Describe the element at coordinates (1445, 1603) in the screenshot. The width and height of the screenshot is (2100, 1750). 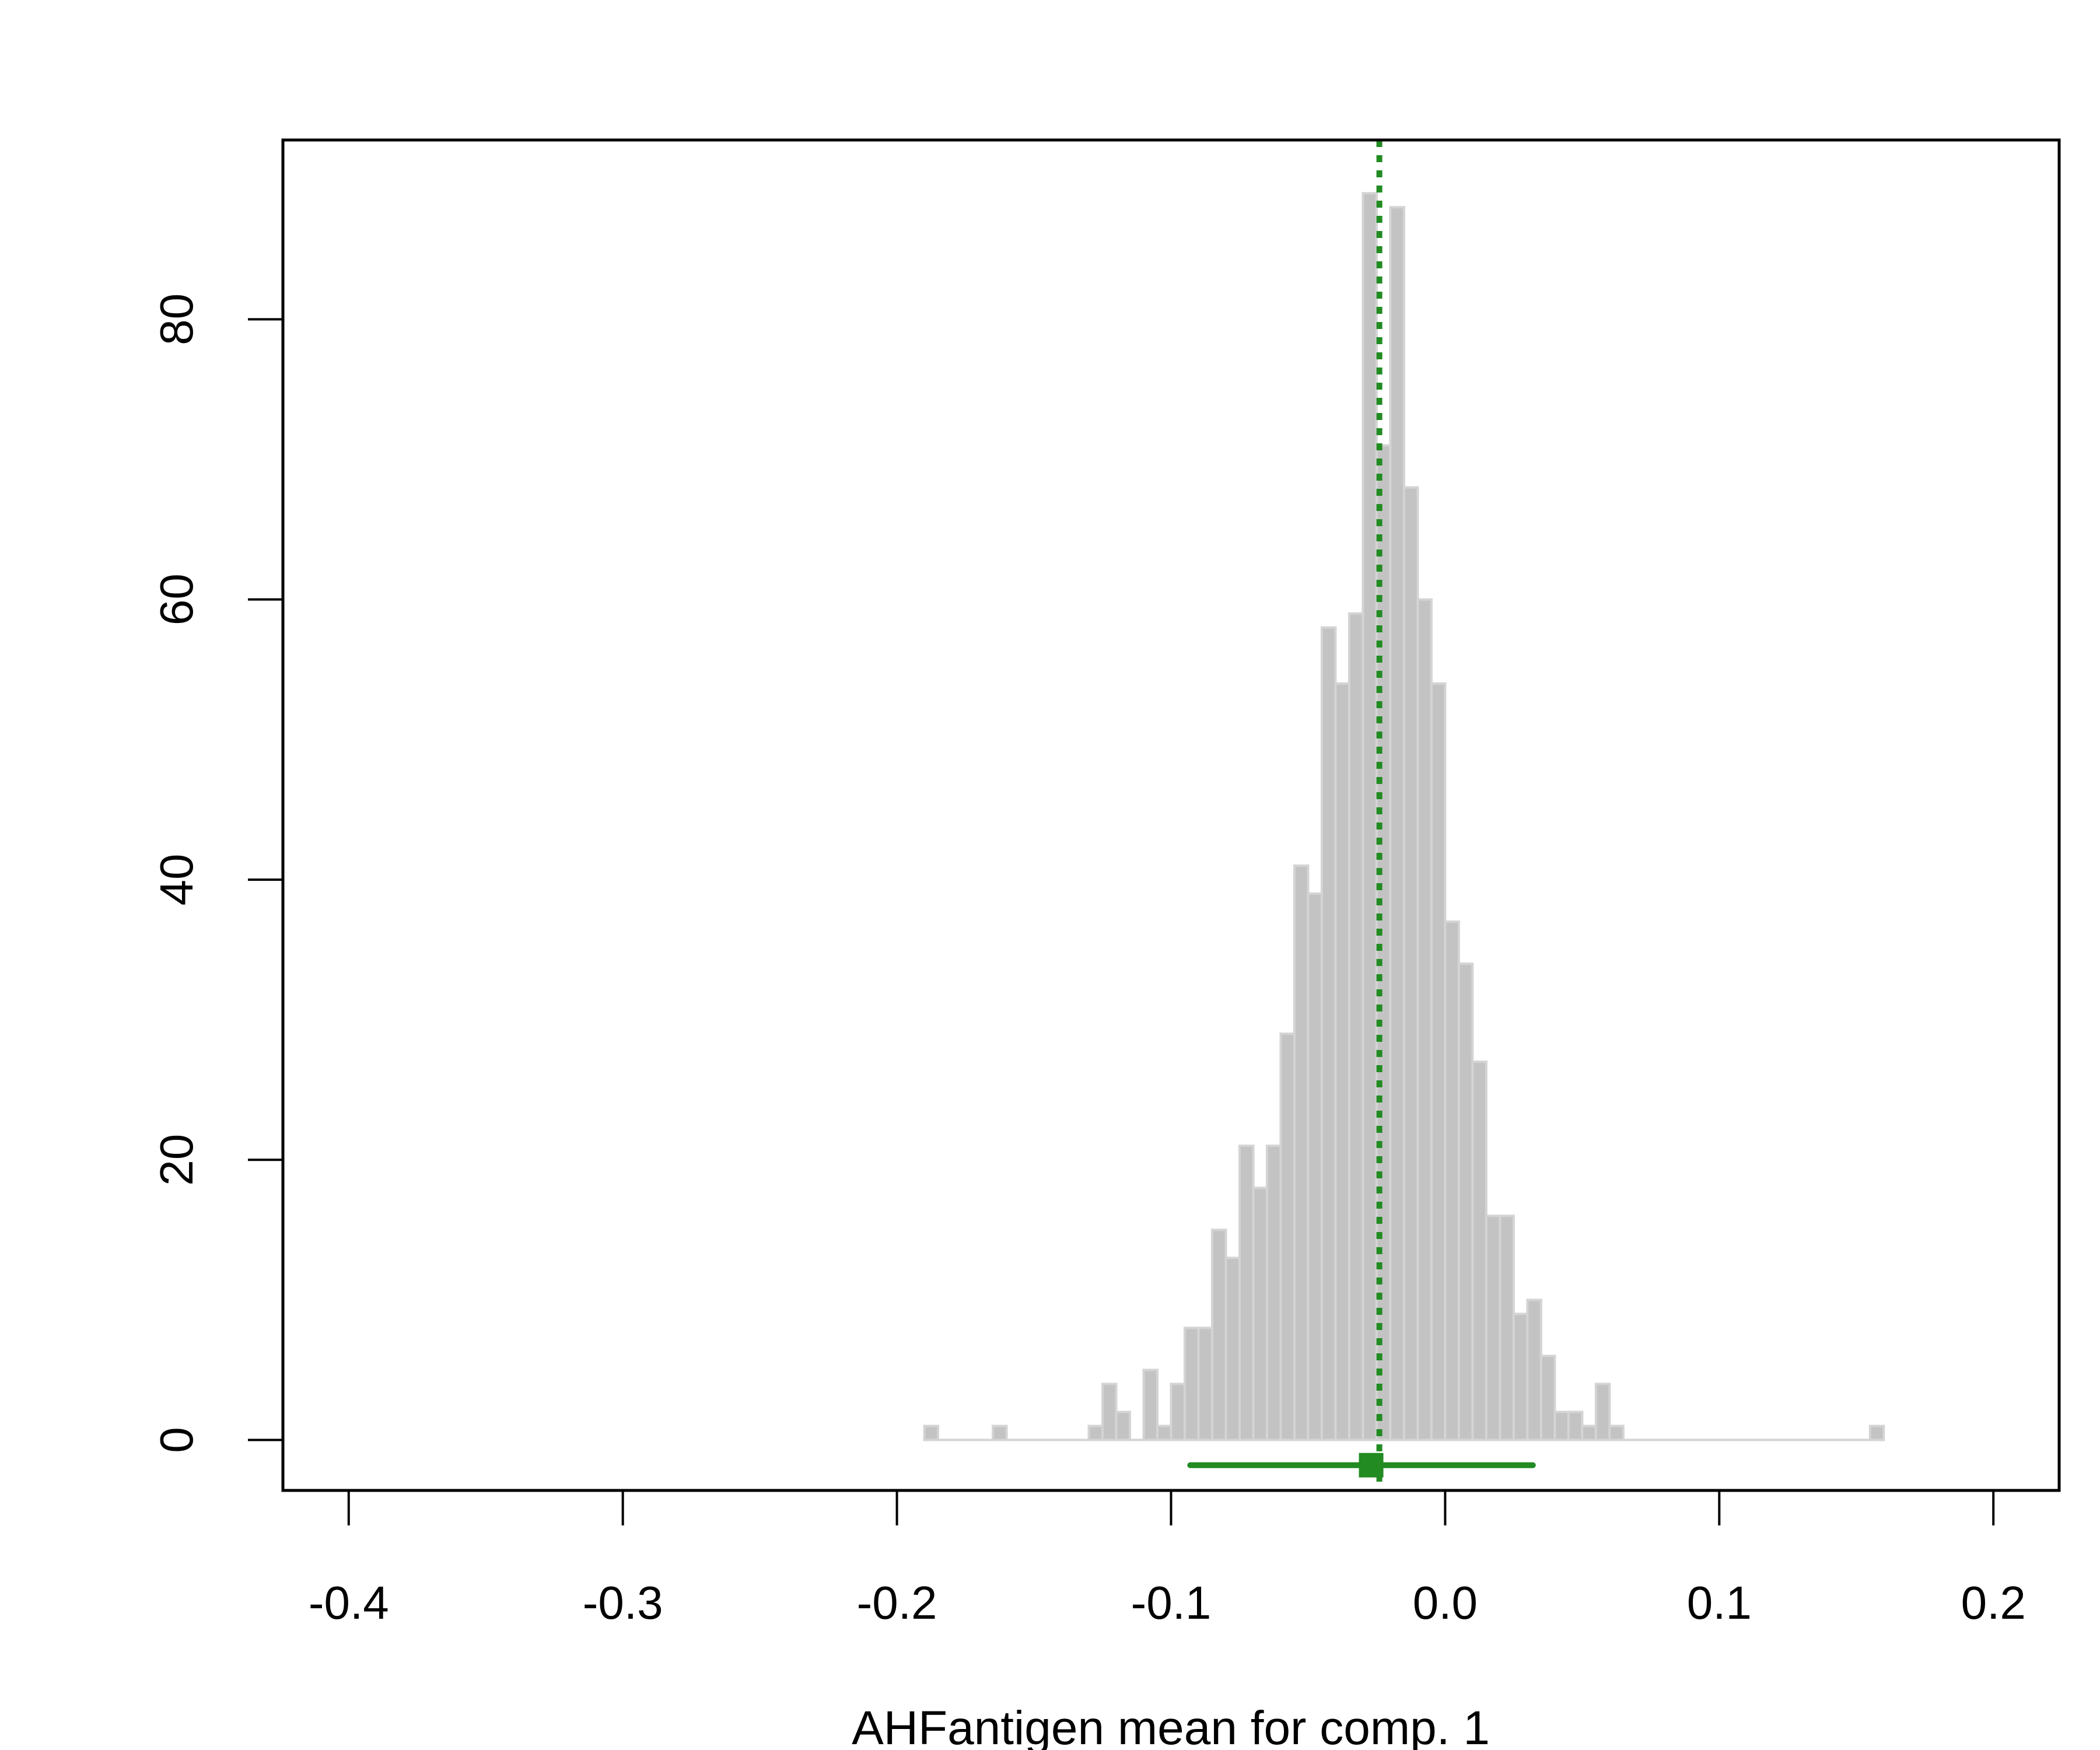
I see `x-tick-label: 0.0` at that location.